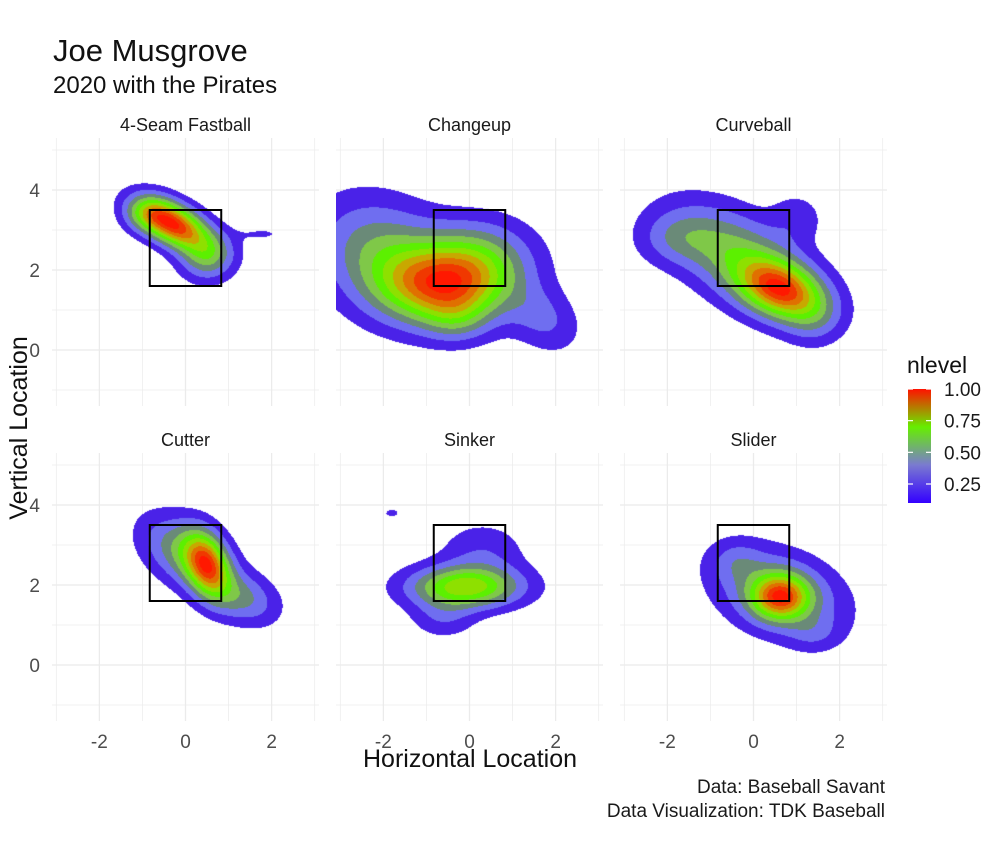 This screenshot has width=1000, height=860. I want to click on facet-strip-label: Changeup, so click(469, 125).